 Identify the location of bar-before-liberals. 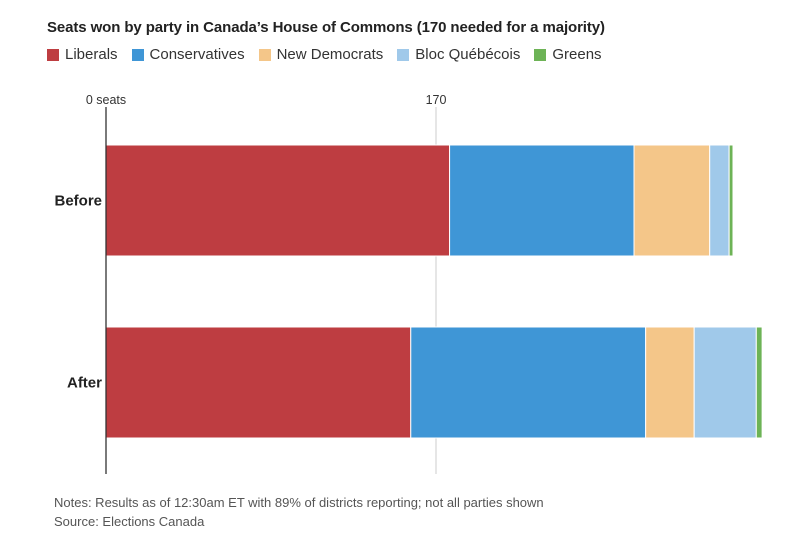
(278, 200).